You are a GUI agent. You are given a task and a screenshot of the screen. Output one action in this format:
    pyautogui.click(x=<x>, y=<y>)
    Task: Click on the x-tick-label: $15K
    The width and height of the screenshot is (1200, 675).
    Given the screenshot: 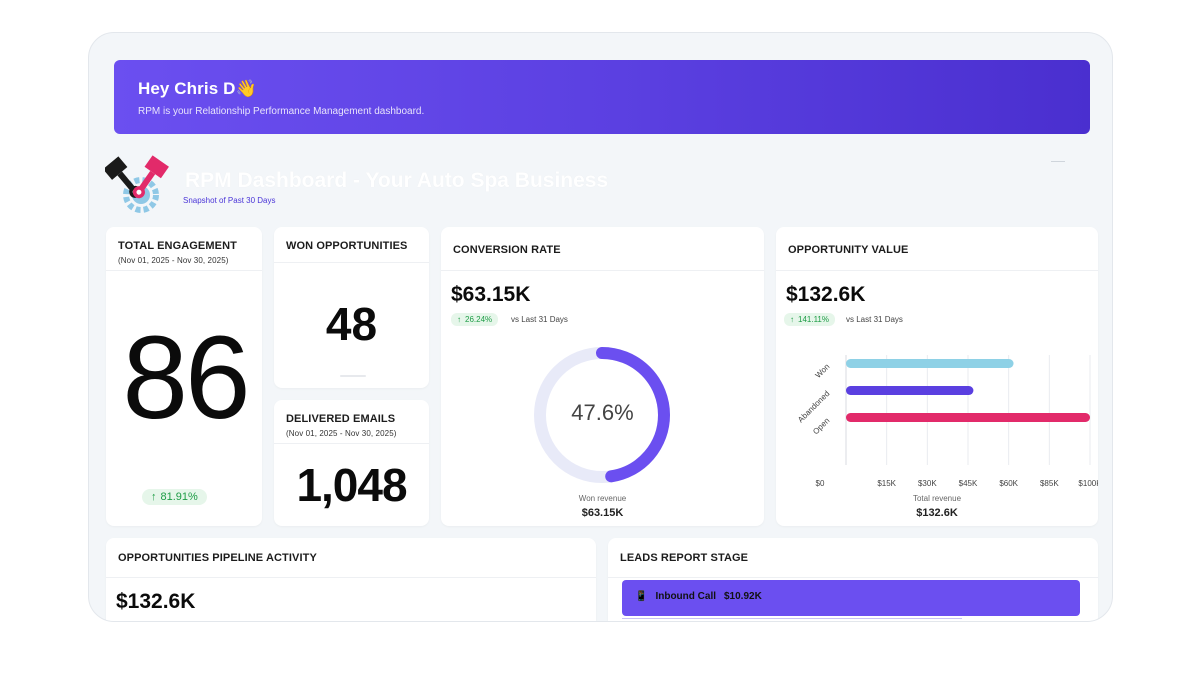 What is the action you would take?
    pyautogui.click(x=886, y=483)
    